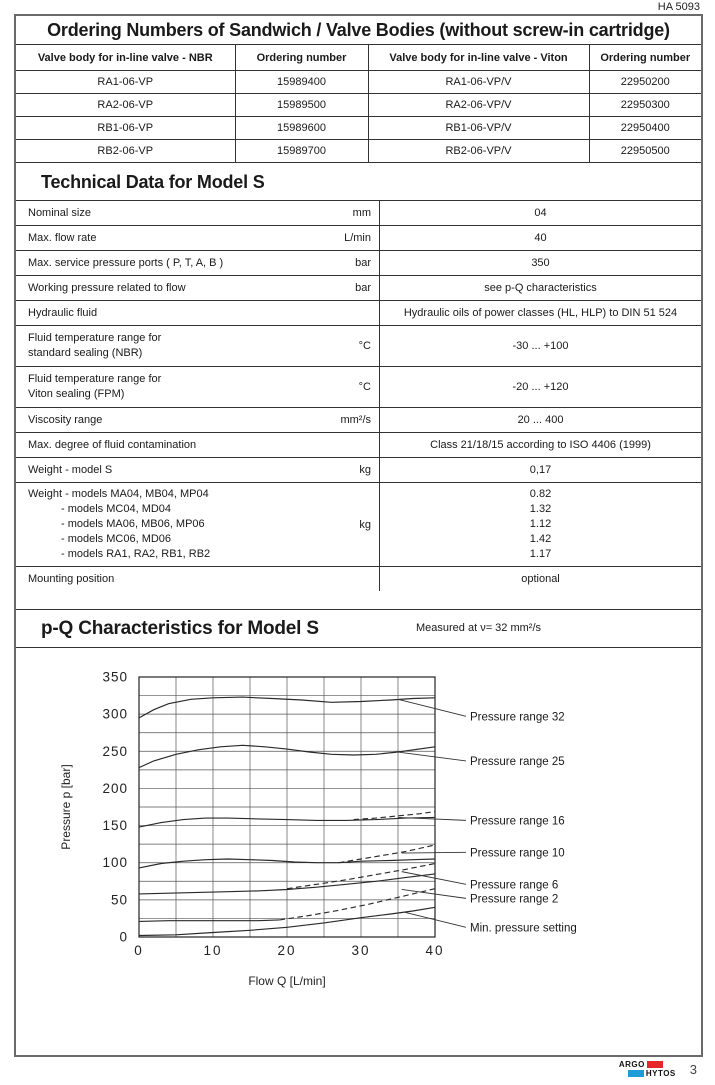 The height and width of the screenshot is (1085, 715). I want to click on table-row: RB2-06-VP 15989700 RB2-06-VP/V 22950500, so click(358, 151).